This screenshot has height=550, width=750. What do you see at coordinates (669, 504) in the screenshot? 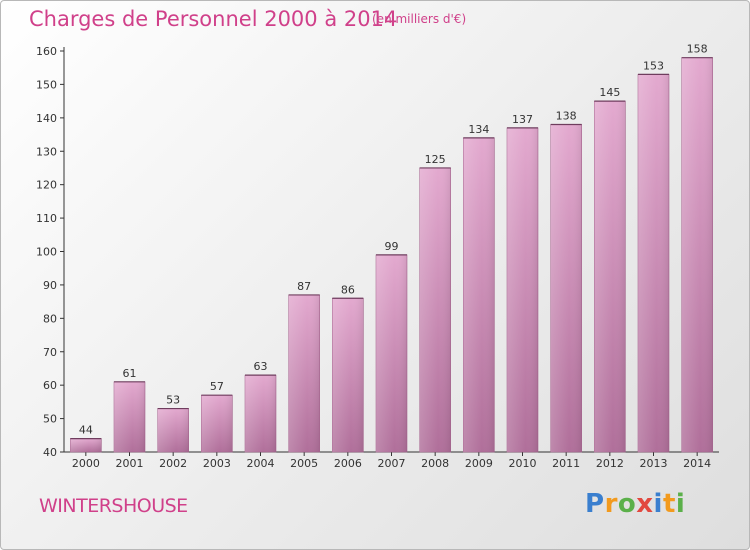
I see `logo-letter: t` at bounding box center [669, 504].